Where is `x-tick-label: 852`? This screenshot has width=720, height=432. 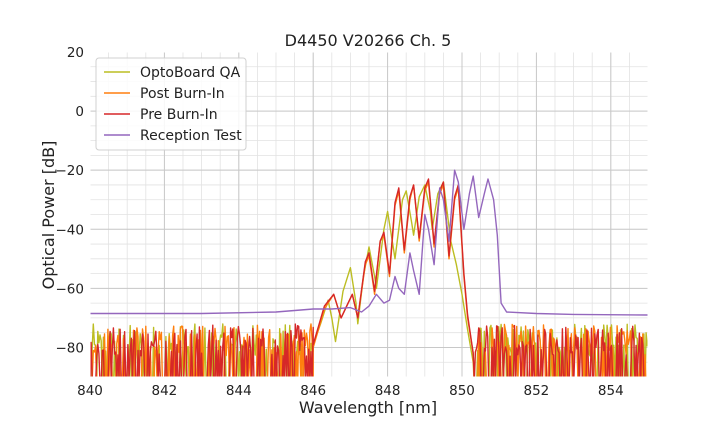
x-tick-label: 852 is located at coordinates (537, 391).